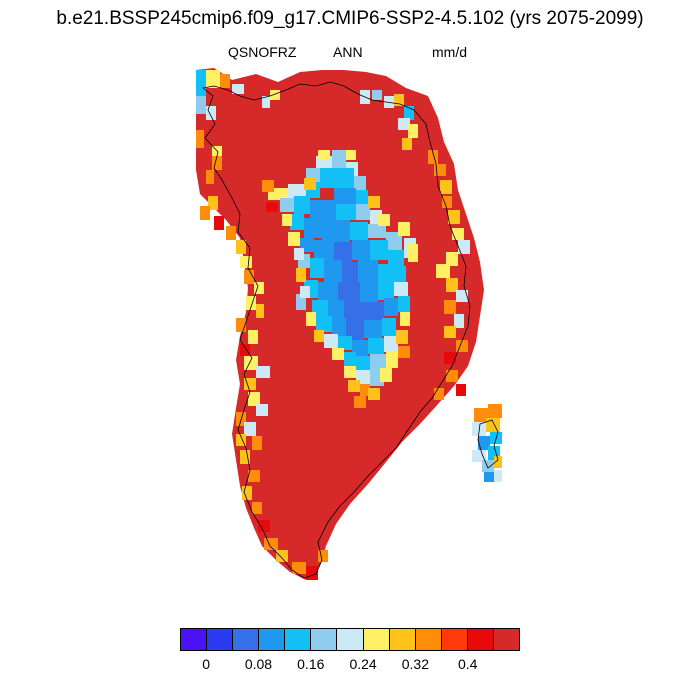 The height and width of the screenshot is (700, 700). What do you see at coordinates (449, 52) in the screenshot?
I see `units-label: mm/d` at bounding box center [449, 52].